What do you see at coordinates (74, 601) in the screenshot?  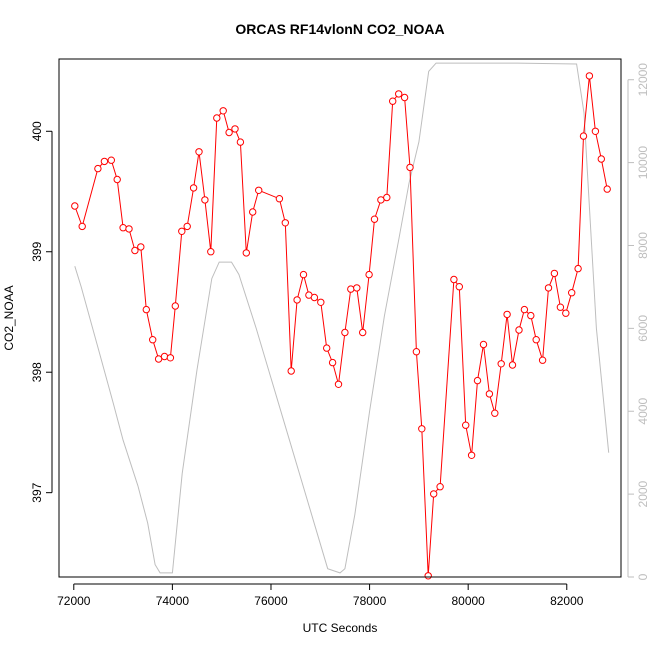 I see `x-tick-label: 72000` at bounding box center [74, 601].